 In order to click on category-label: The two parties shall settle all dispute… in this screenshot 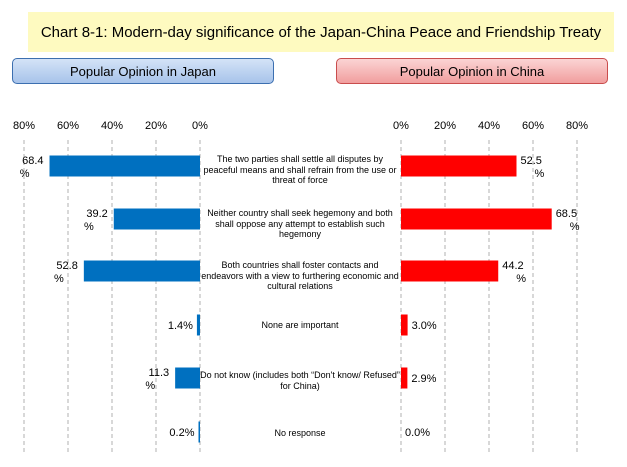, I will do `click(300, 169)`.